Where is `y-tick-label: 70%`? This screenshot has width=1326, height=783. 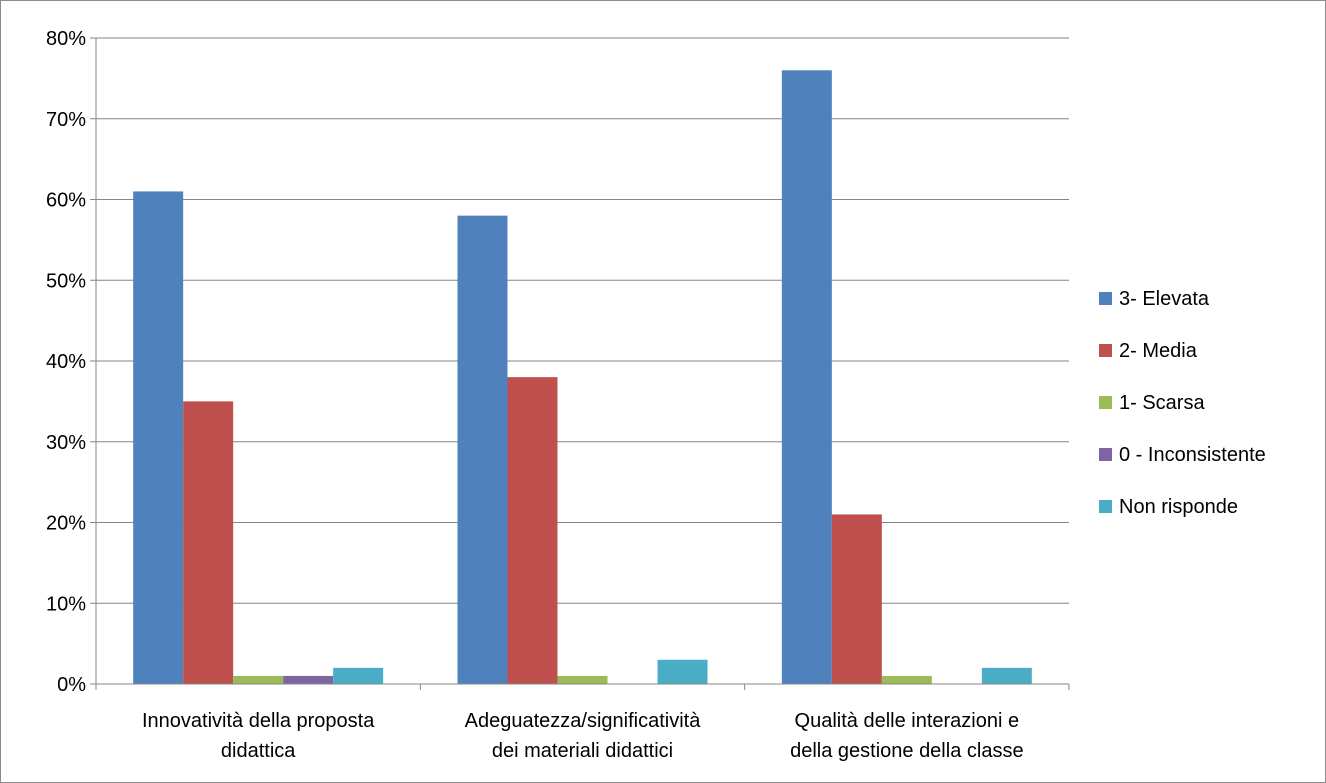 y-tick-label: 70% is located at coordinates (66, 120).